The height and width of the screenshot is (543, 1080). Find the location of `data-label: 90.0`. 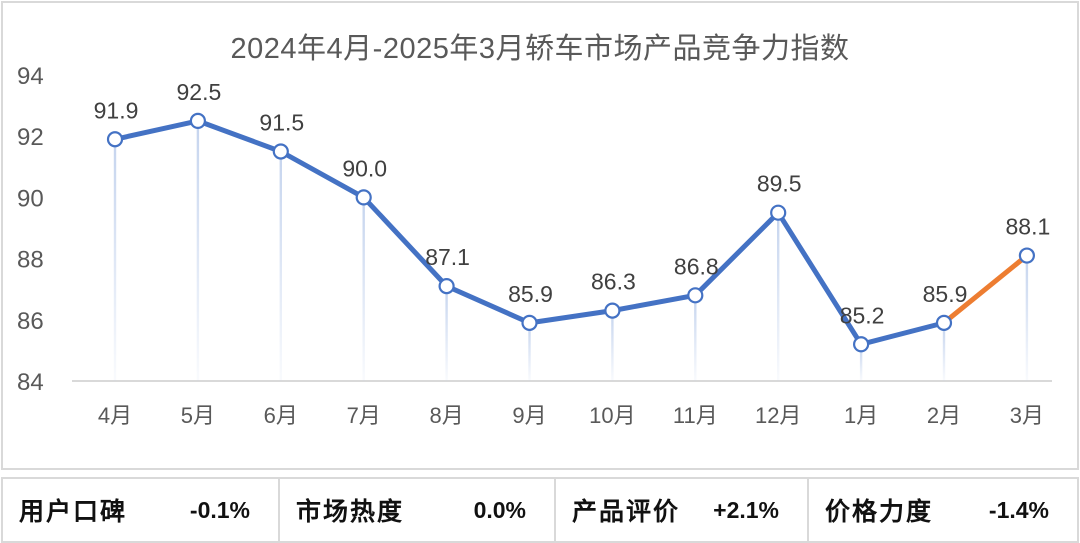

data-label: 90.0 is located at coordinates (364, 168).